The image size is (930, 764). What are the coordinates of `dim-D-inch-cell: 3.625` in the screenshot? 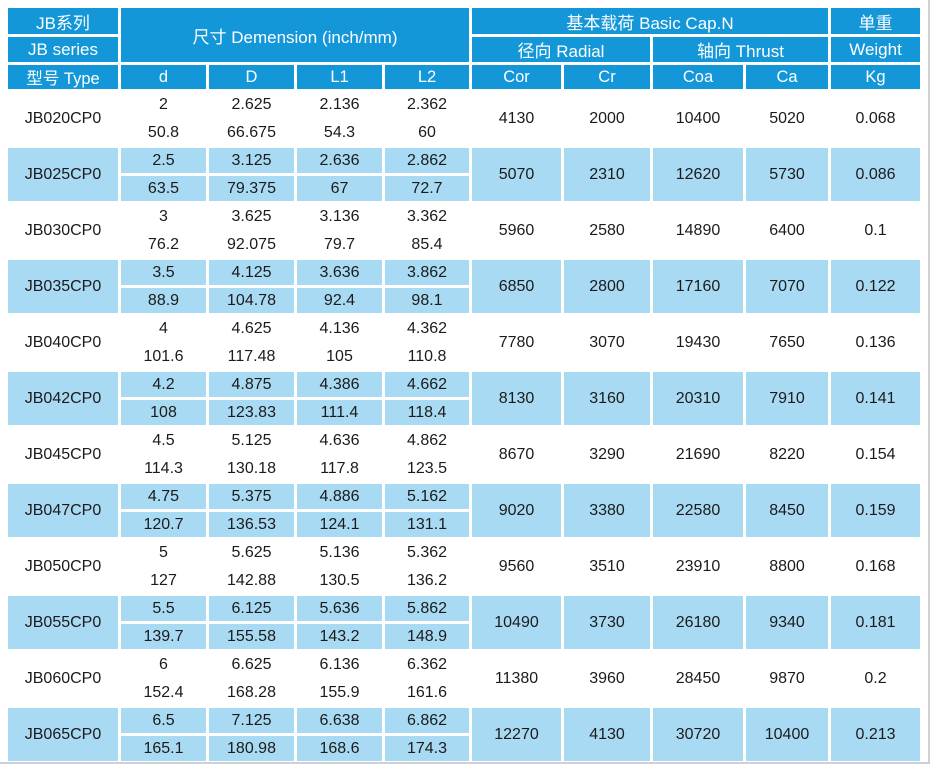 It's located at (251, 216).